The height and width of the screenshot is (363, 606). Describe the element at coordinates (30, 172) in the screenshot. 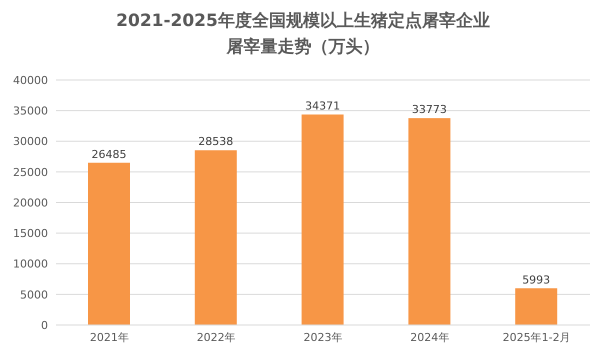

I see `y-tick-label: 25000` at that location.